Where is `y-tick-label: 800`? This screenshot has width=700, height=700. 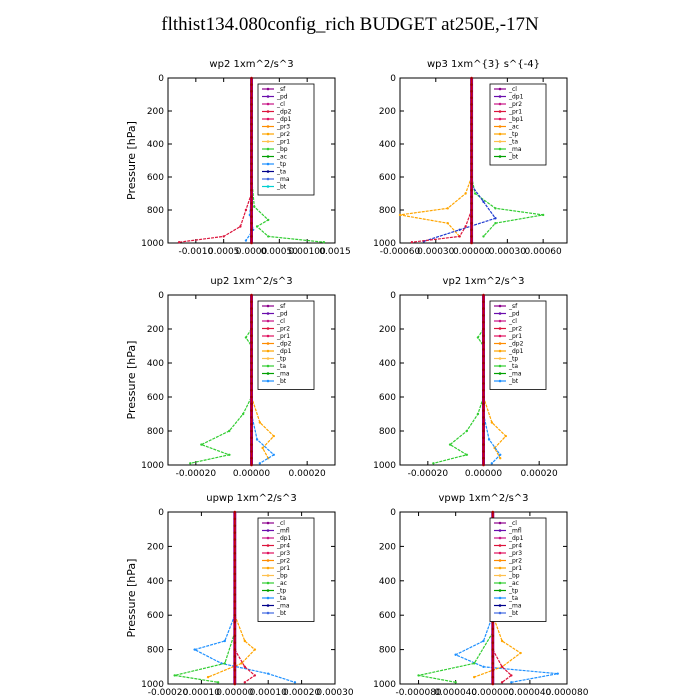
y-tick-label: 800 is located at coordinates (155, 211).